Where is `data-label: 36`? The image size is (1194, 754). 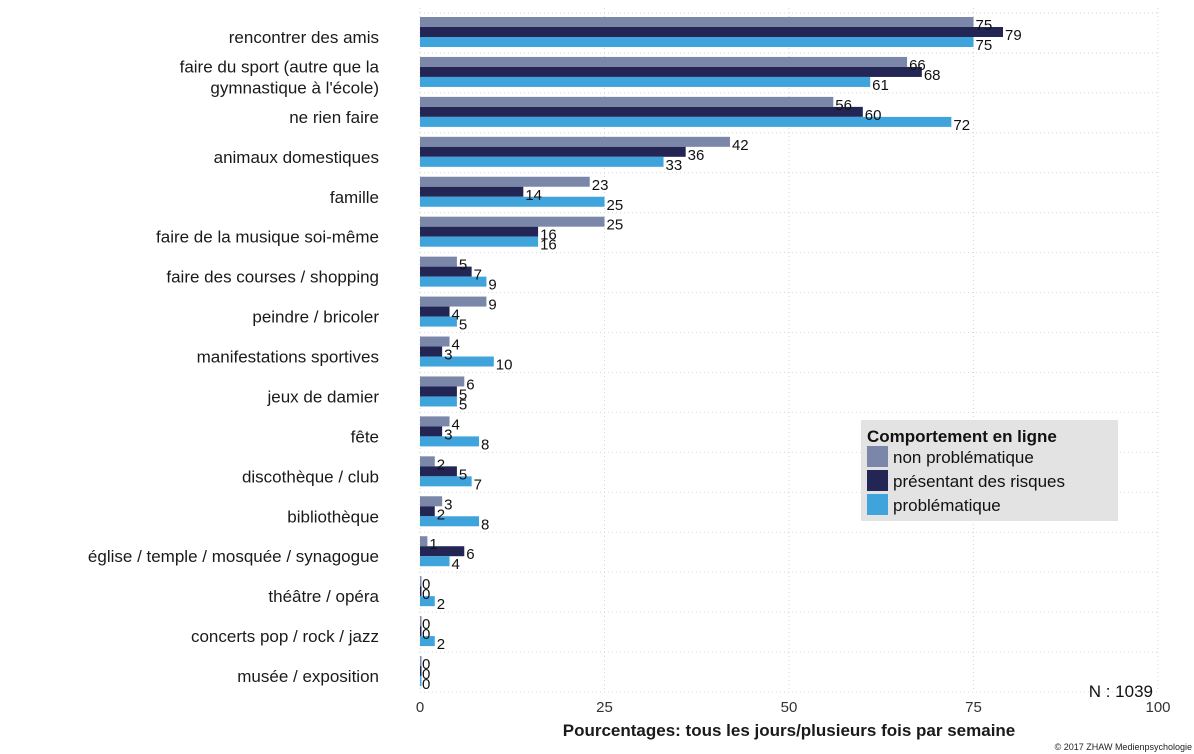 data-label: 36 is located at coordinates (696, 155).